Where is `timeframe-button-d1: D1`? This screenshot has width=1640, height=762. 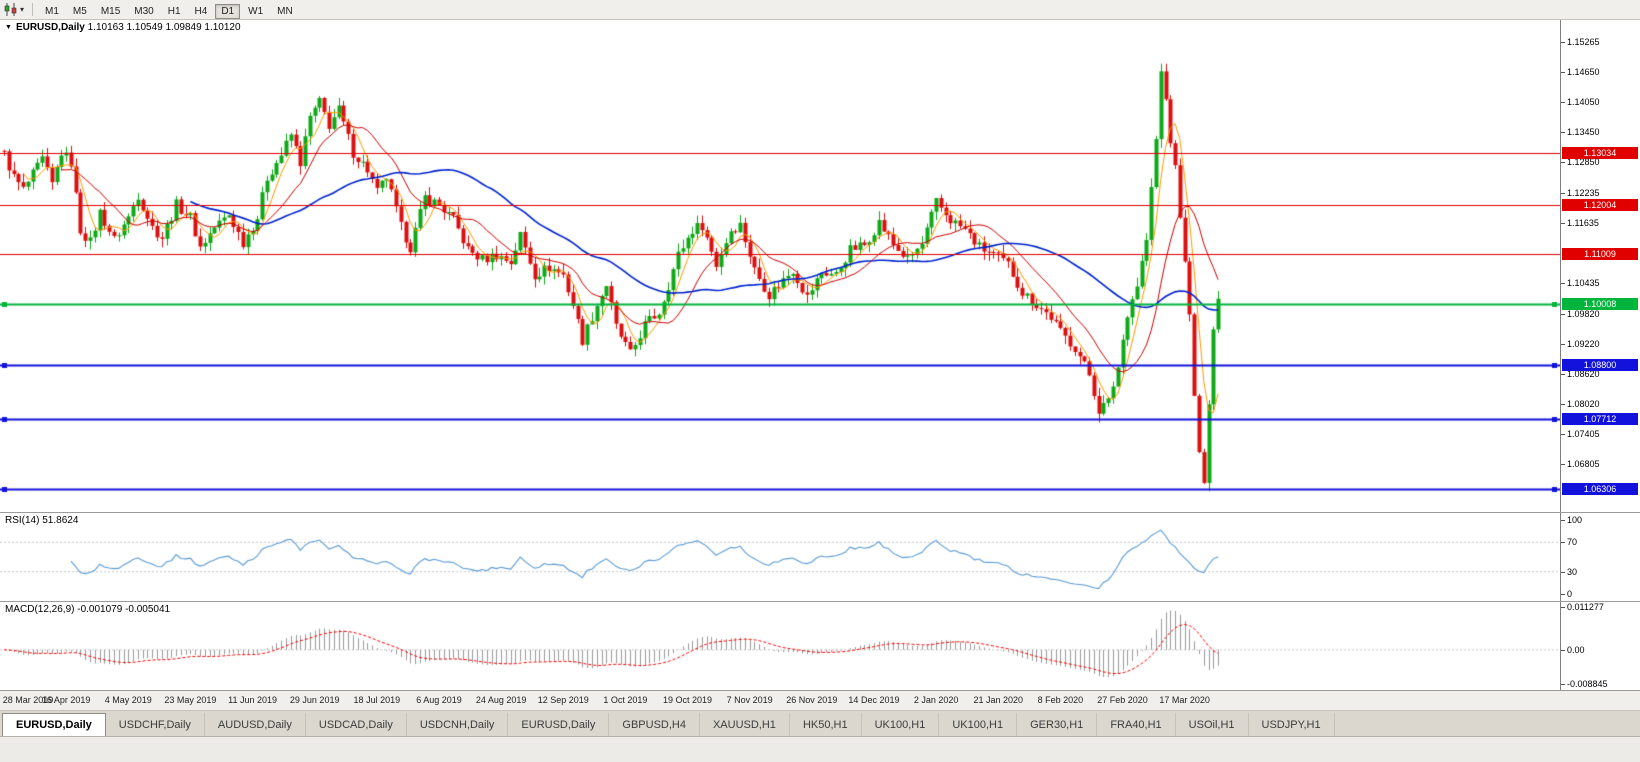
timeframe-button-d1: D1 is located at coordinates (228, 11).